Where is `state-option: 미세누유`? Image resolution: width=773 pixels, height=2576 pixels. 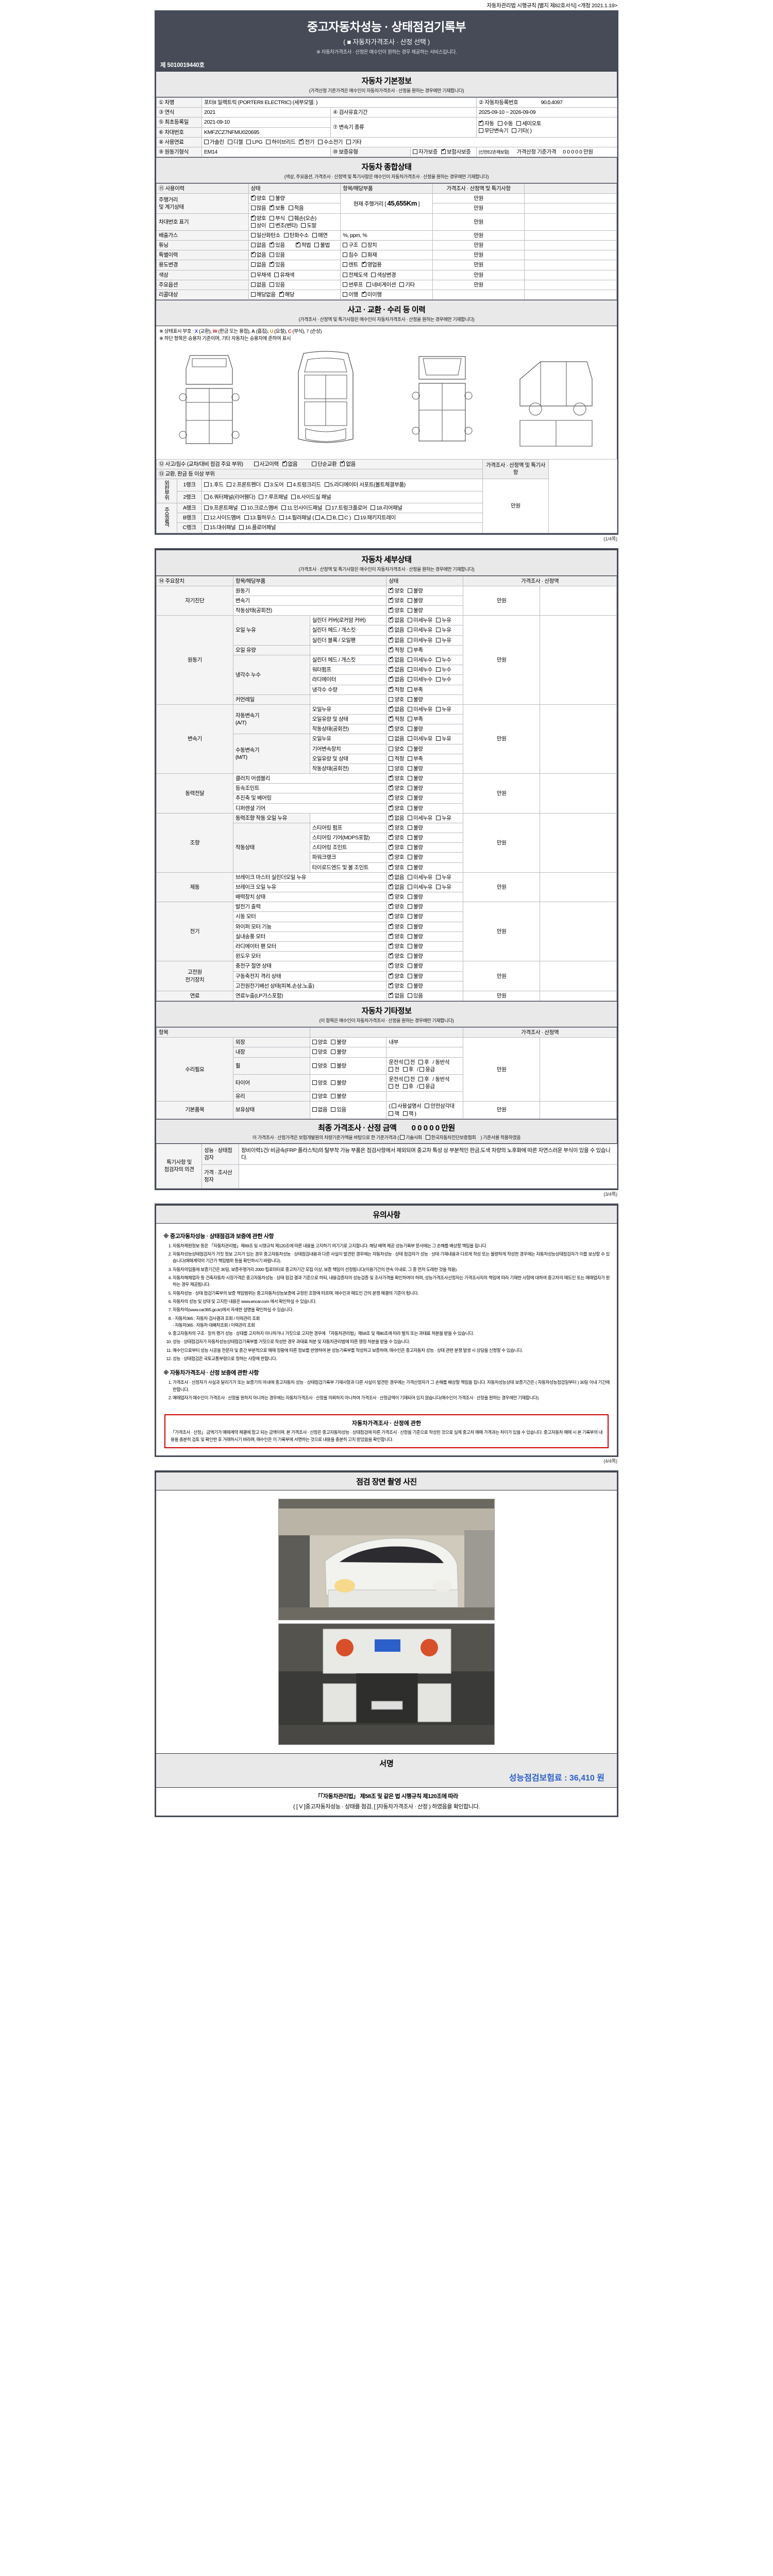 state-option: 미세누유 is located at coordinates (420, 877).